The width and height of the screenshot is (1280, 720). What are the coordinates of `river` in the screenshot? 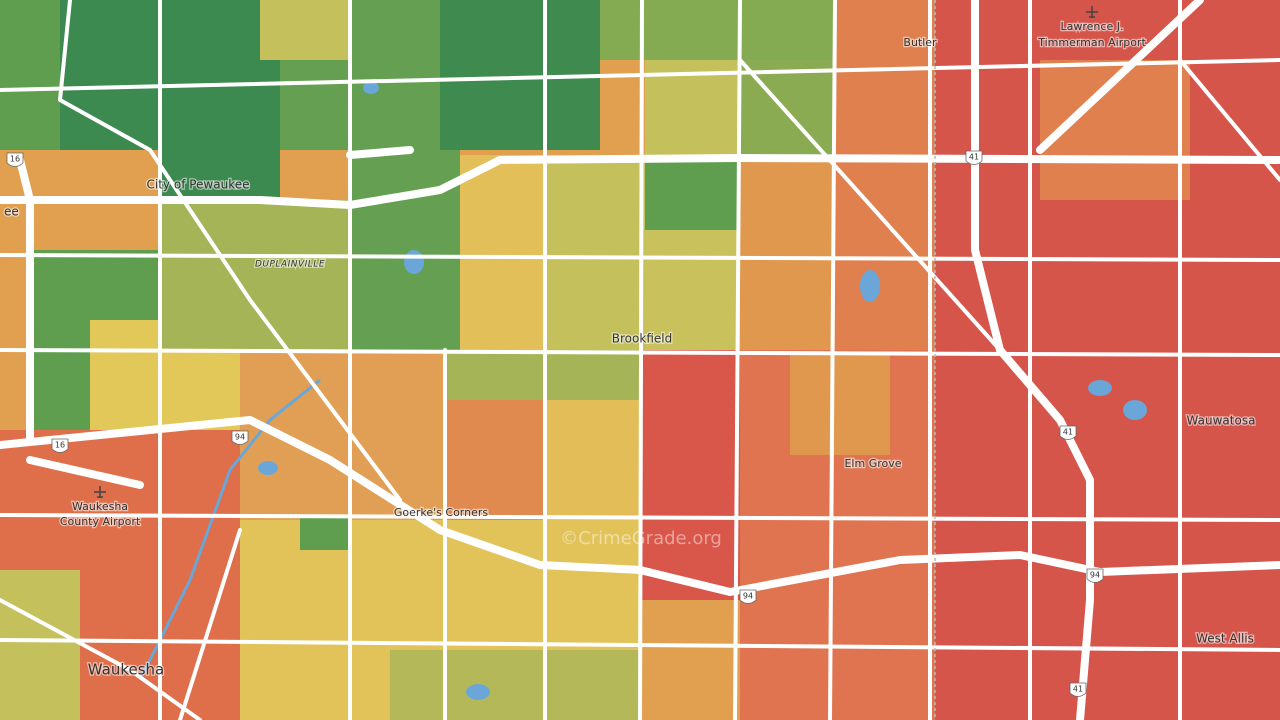 It's located at (229, 529).